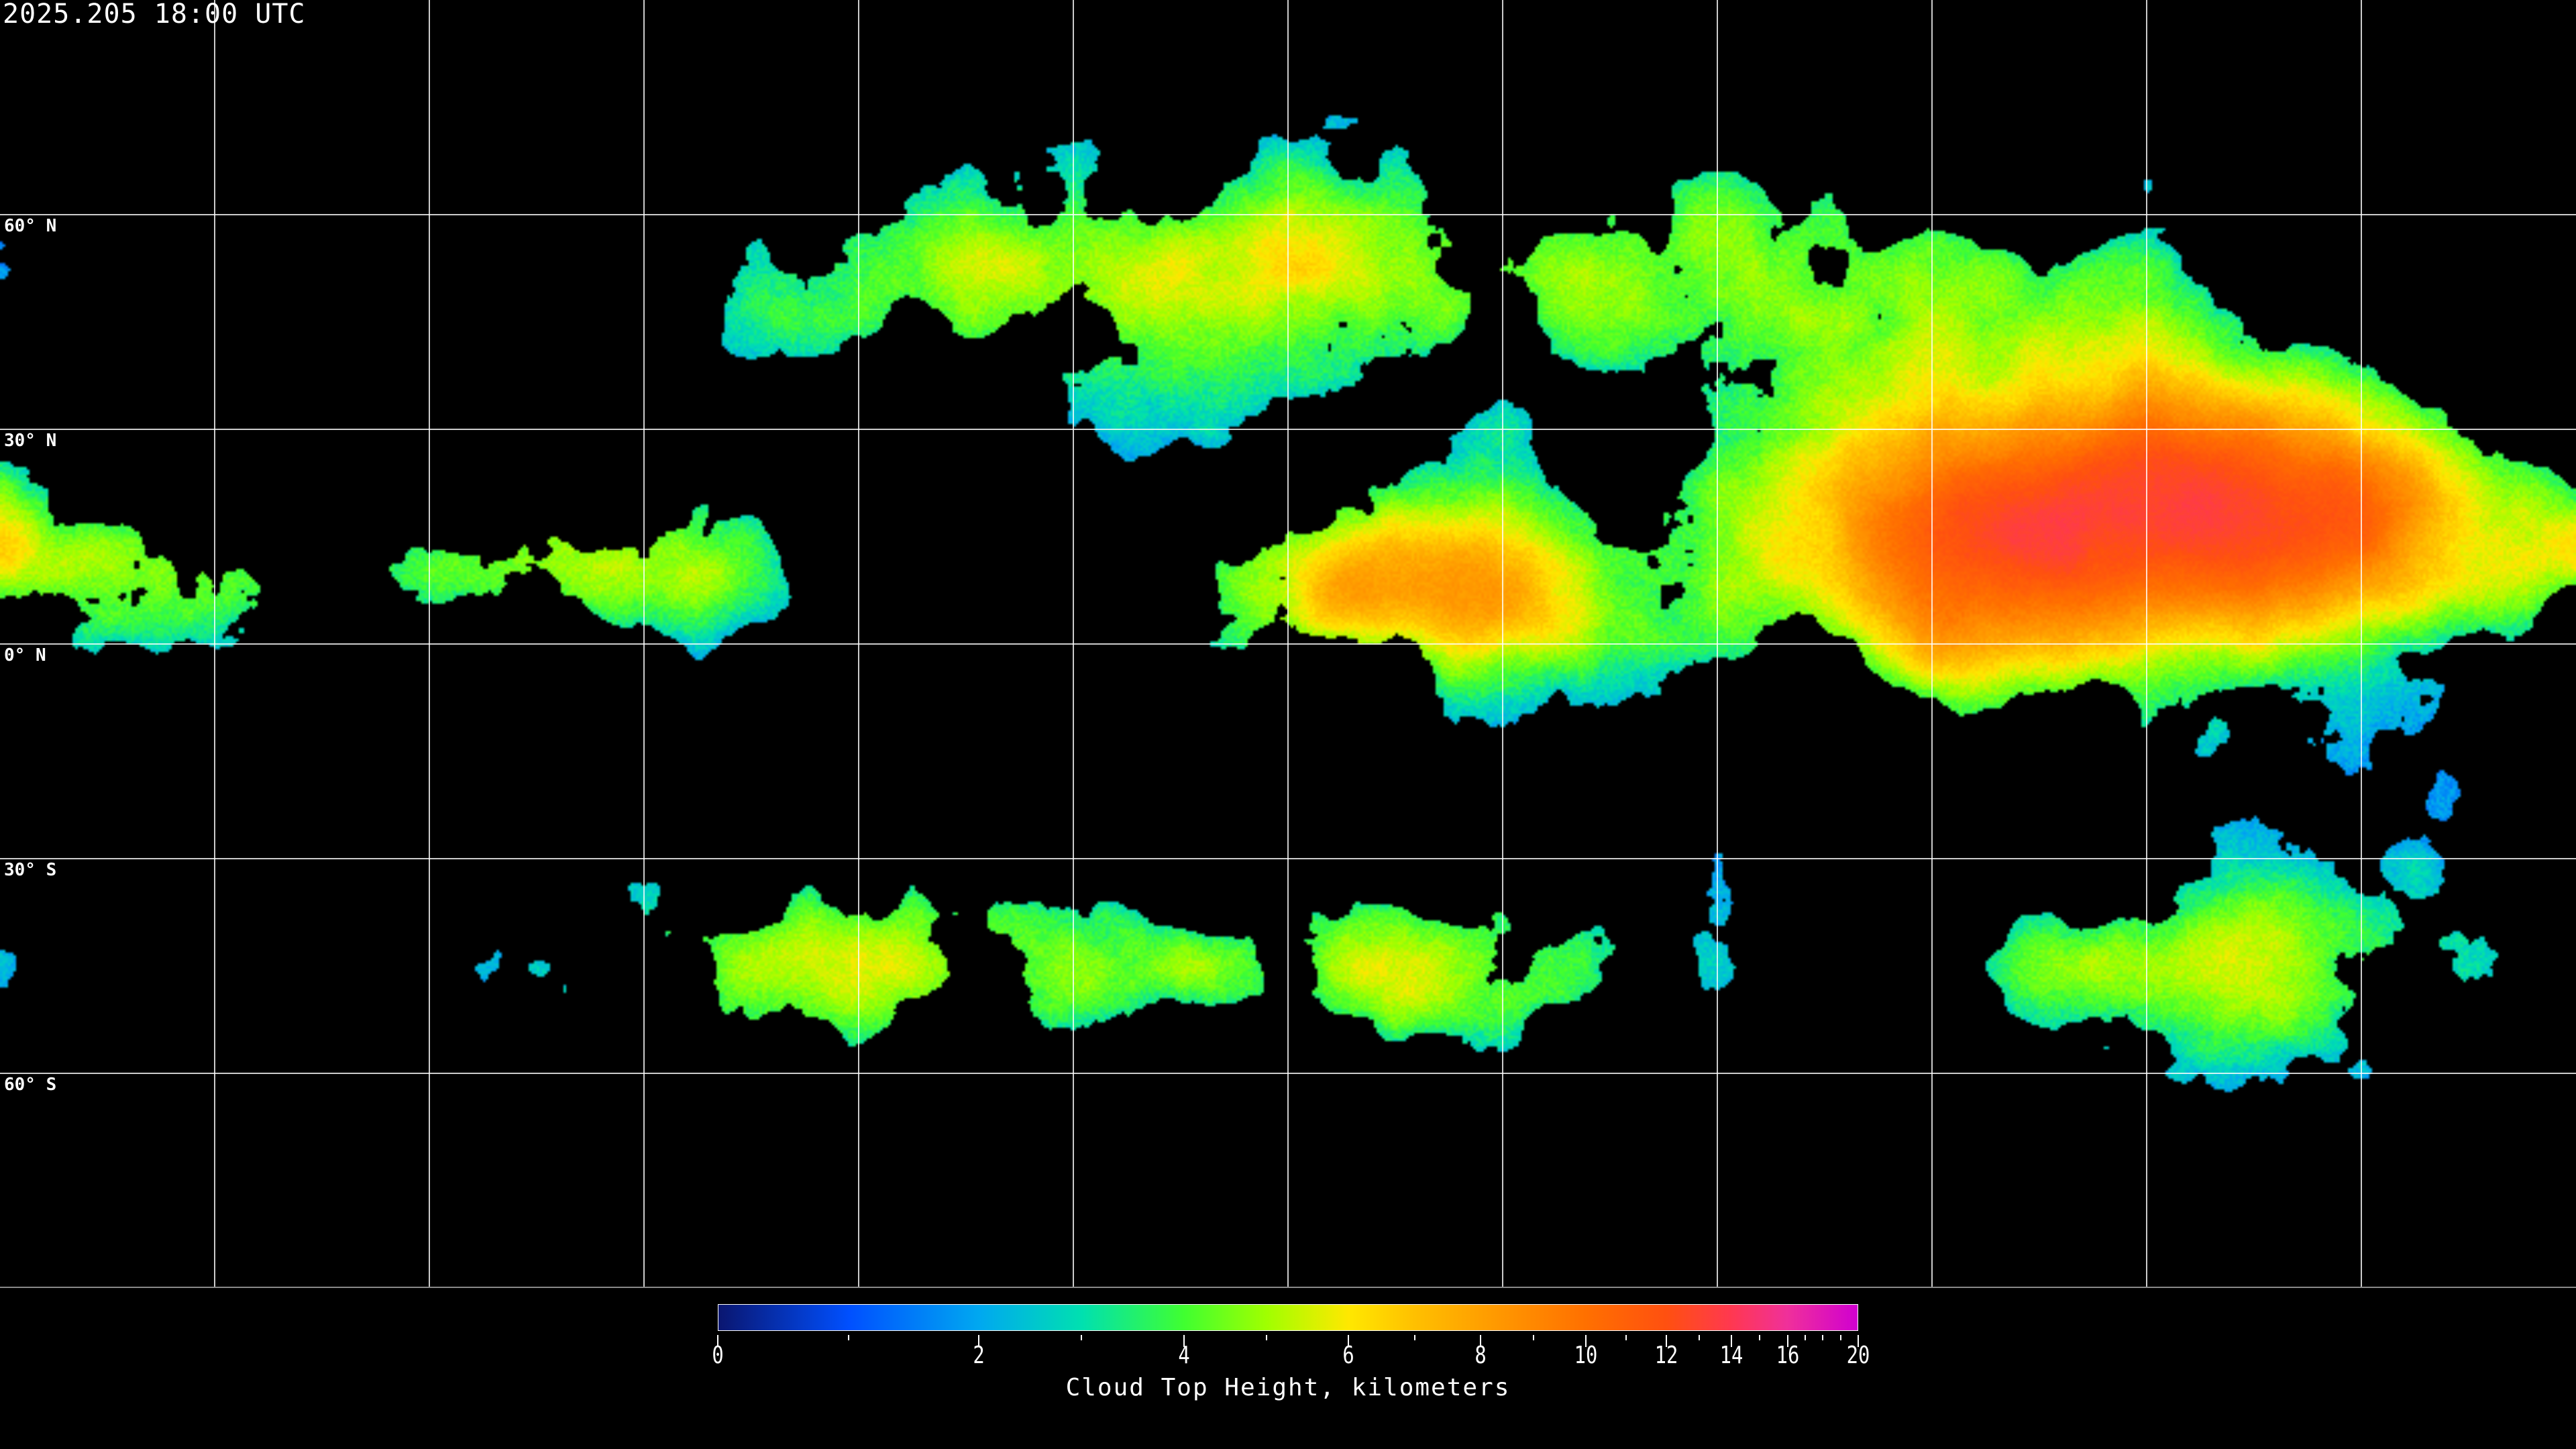 Image resolution: width=2576 pixels, height=1449 pixels. I want to click on colorbar-tick-label: 10, so click(1586, 1355).